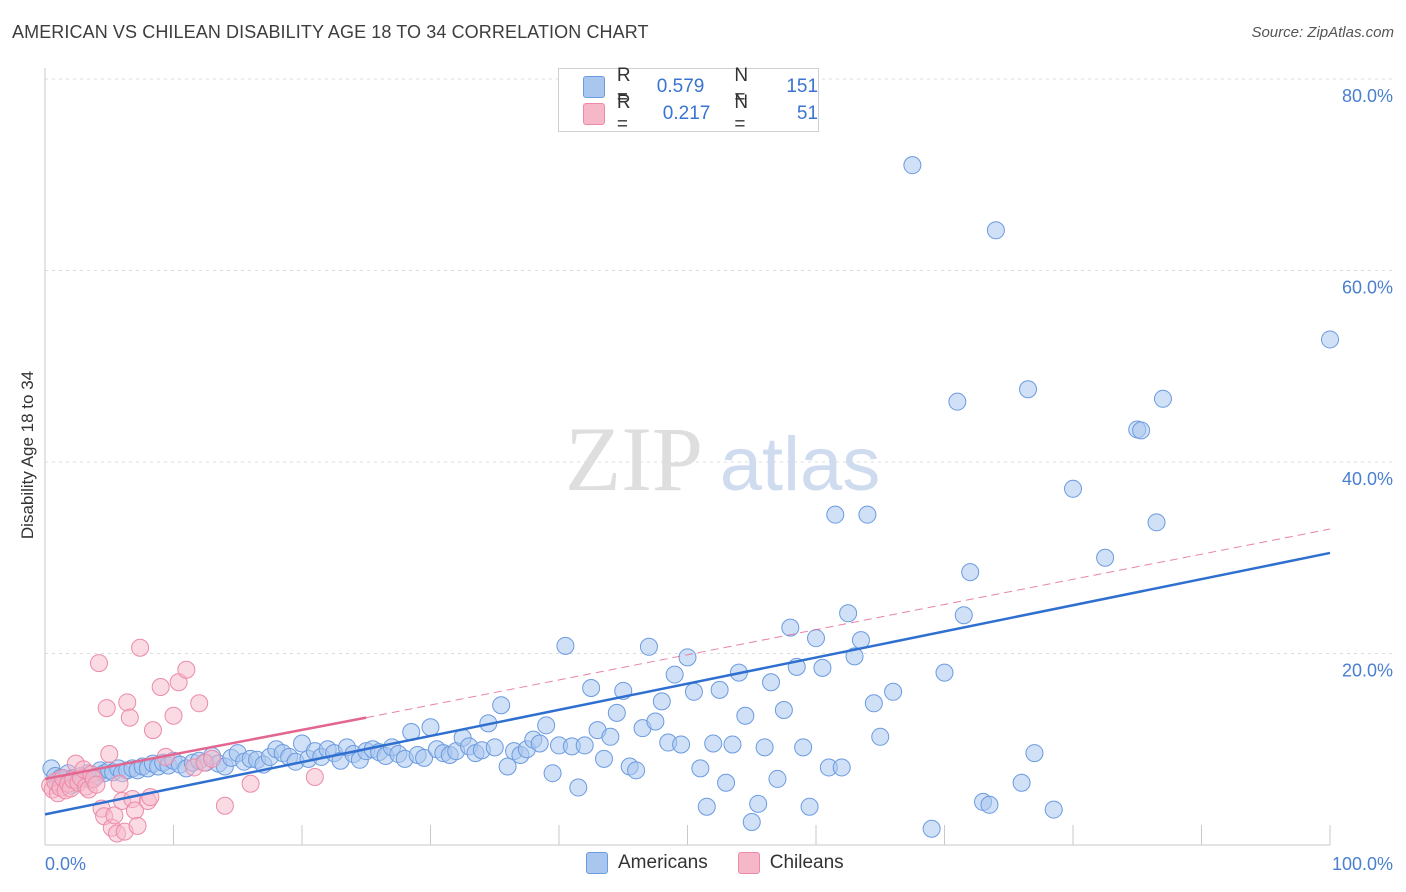 This screenshot has width=1406, height=892. What do you see at coordinates (807, 113) in the screenshot?
I see `legend-n-value: 51` at bounding box center [807, 113].